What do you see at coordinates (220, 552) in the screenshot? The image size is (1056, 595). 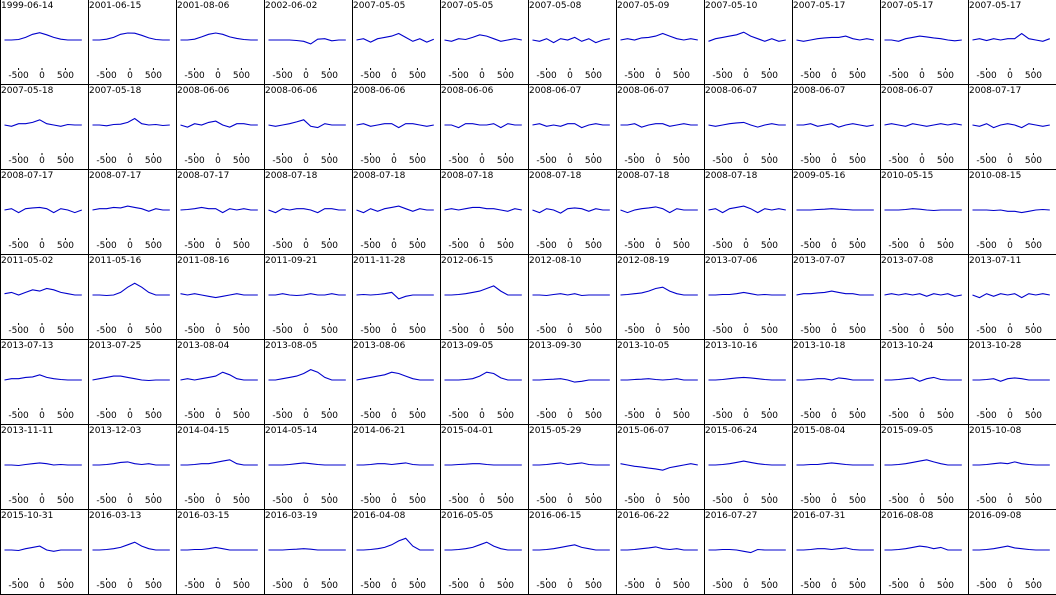 I see `panel: 2016-03-15 -500 0 500` at bounding box center [220, 552].